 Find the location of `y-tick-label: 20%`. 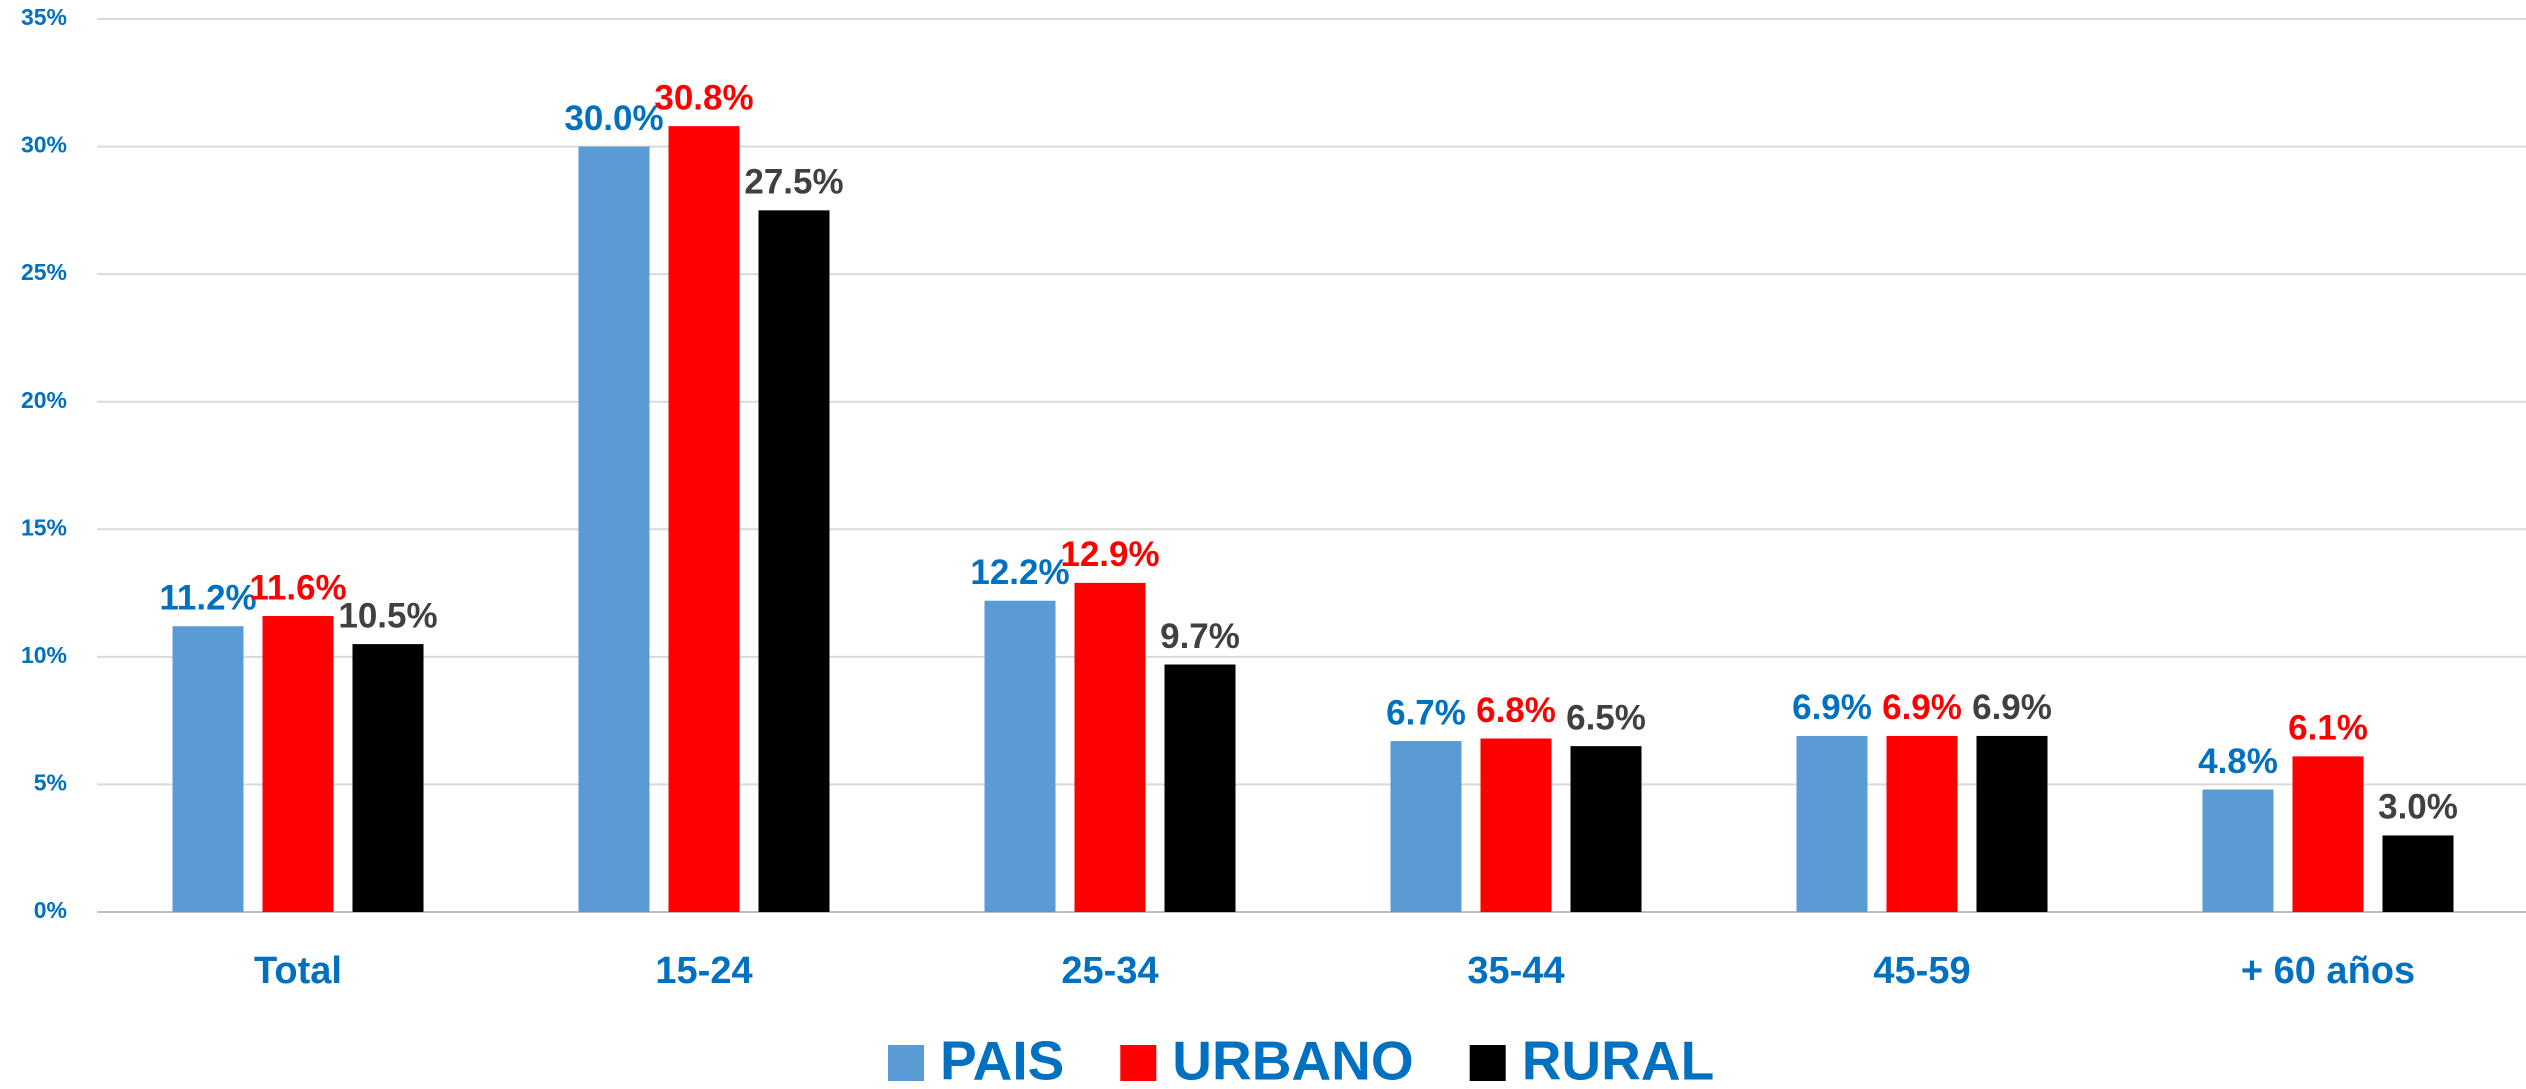

y-tick-label: 20% is located at coordinates (44, 400).